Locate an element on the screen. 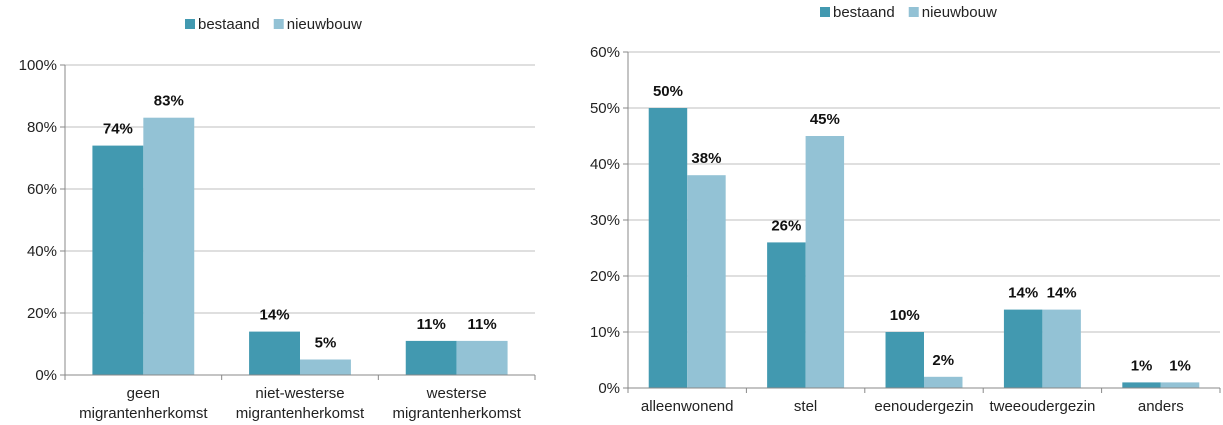 Image resolution: width=1223 pixels, height=425 pixels. chart1-y-tick-label: 40% is located at coordinates (42, 251).